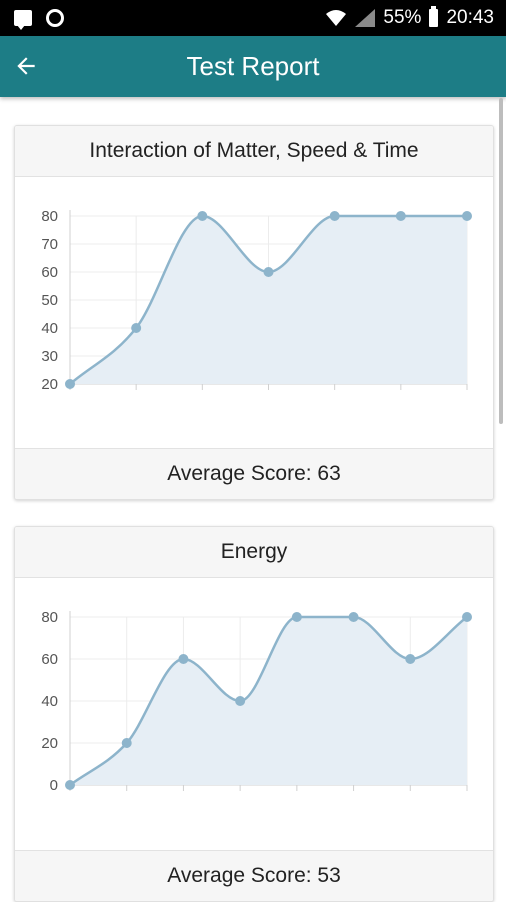 The width and height of the screenshot is (506, 902). What do you see at coordinates (254, 151) in the screenshot?
I see `card-title: Interaction of Matter, Speed & Time` at bounding box center [254, 151].